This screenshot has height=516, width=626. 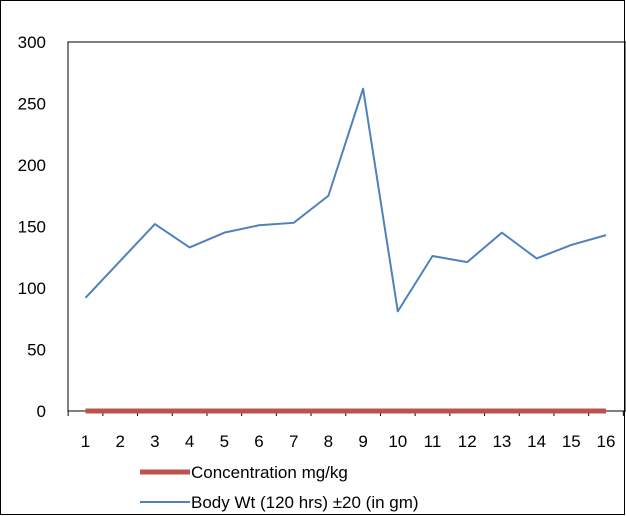 What do you see at coordinates (536, 441) in the screenshot?
I see `x-tick-label: 14` at bounding box center [536, 441].